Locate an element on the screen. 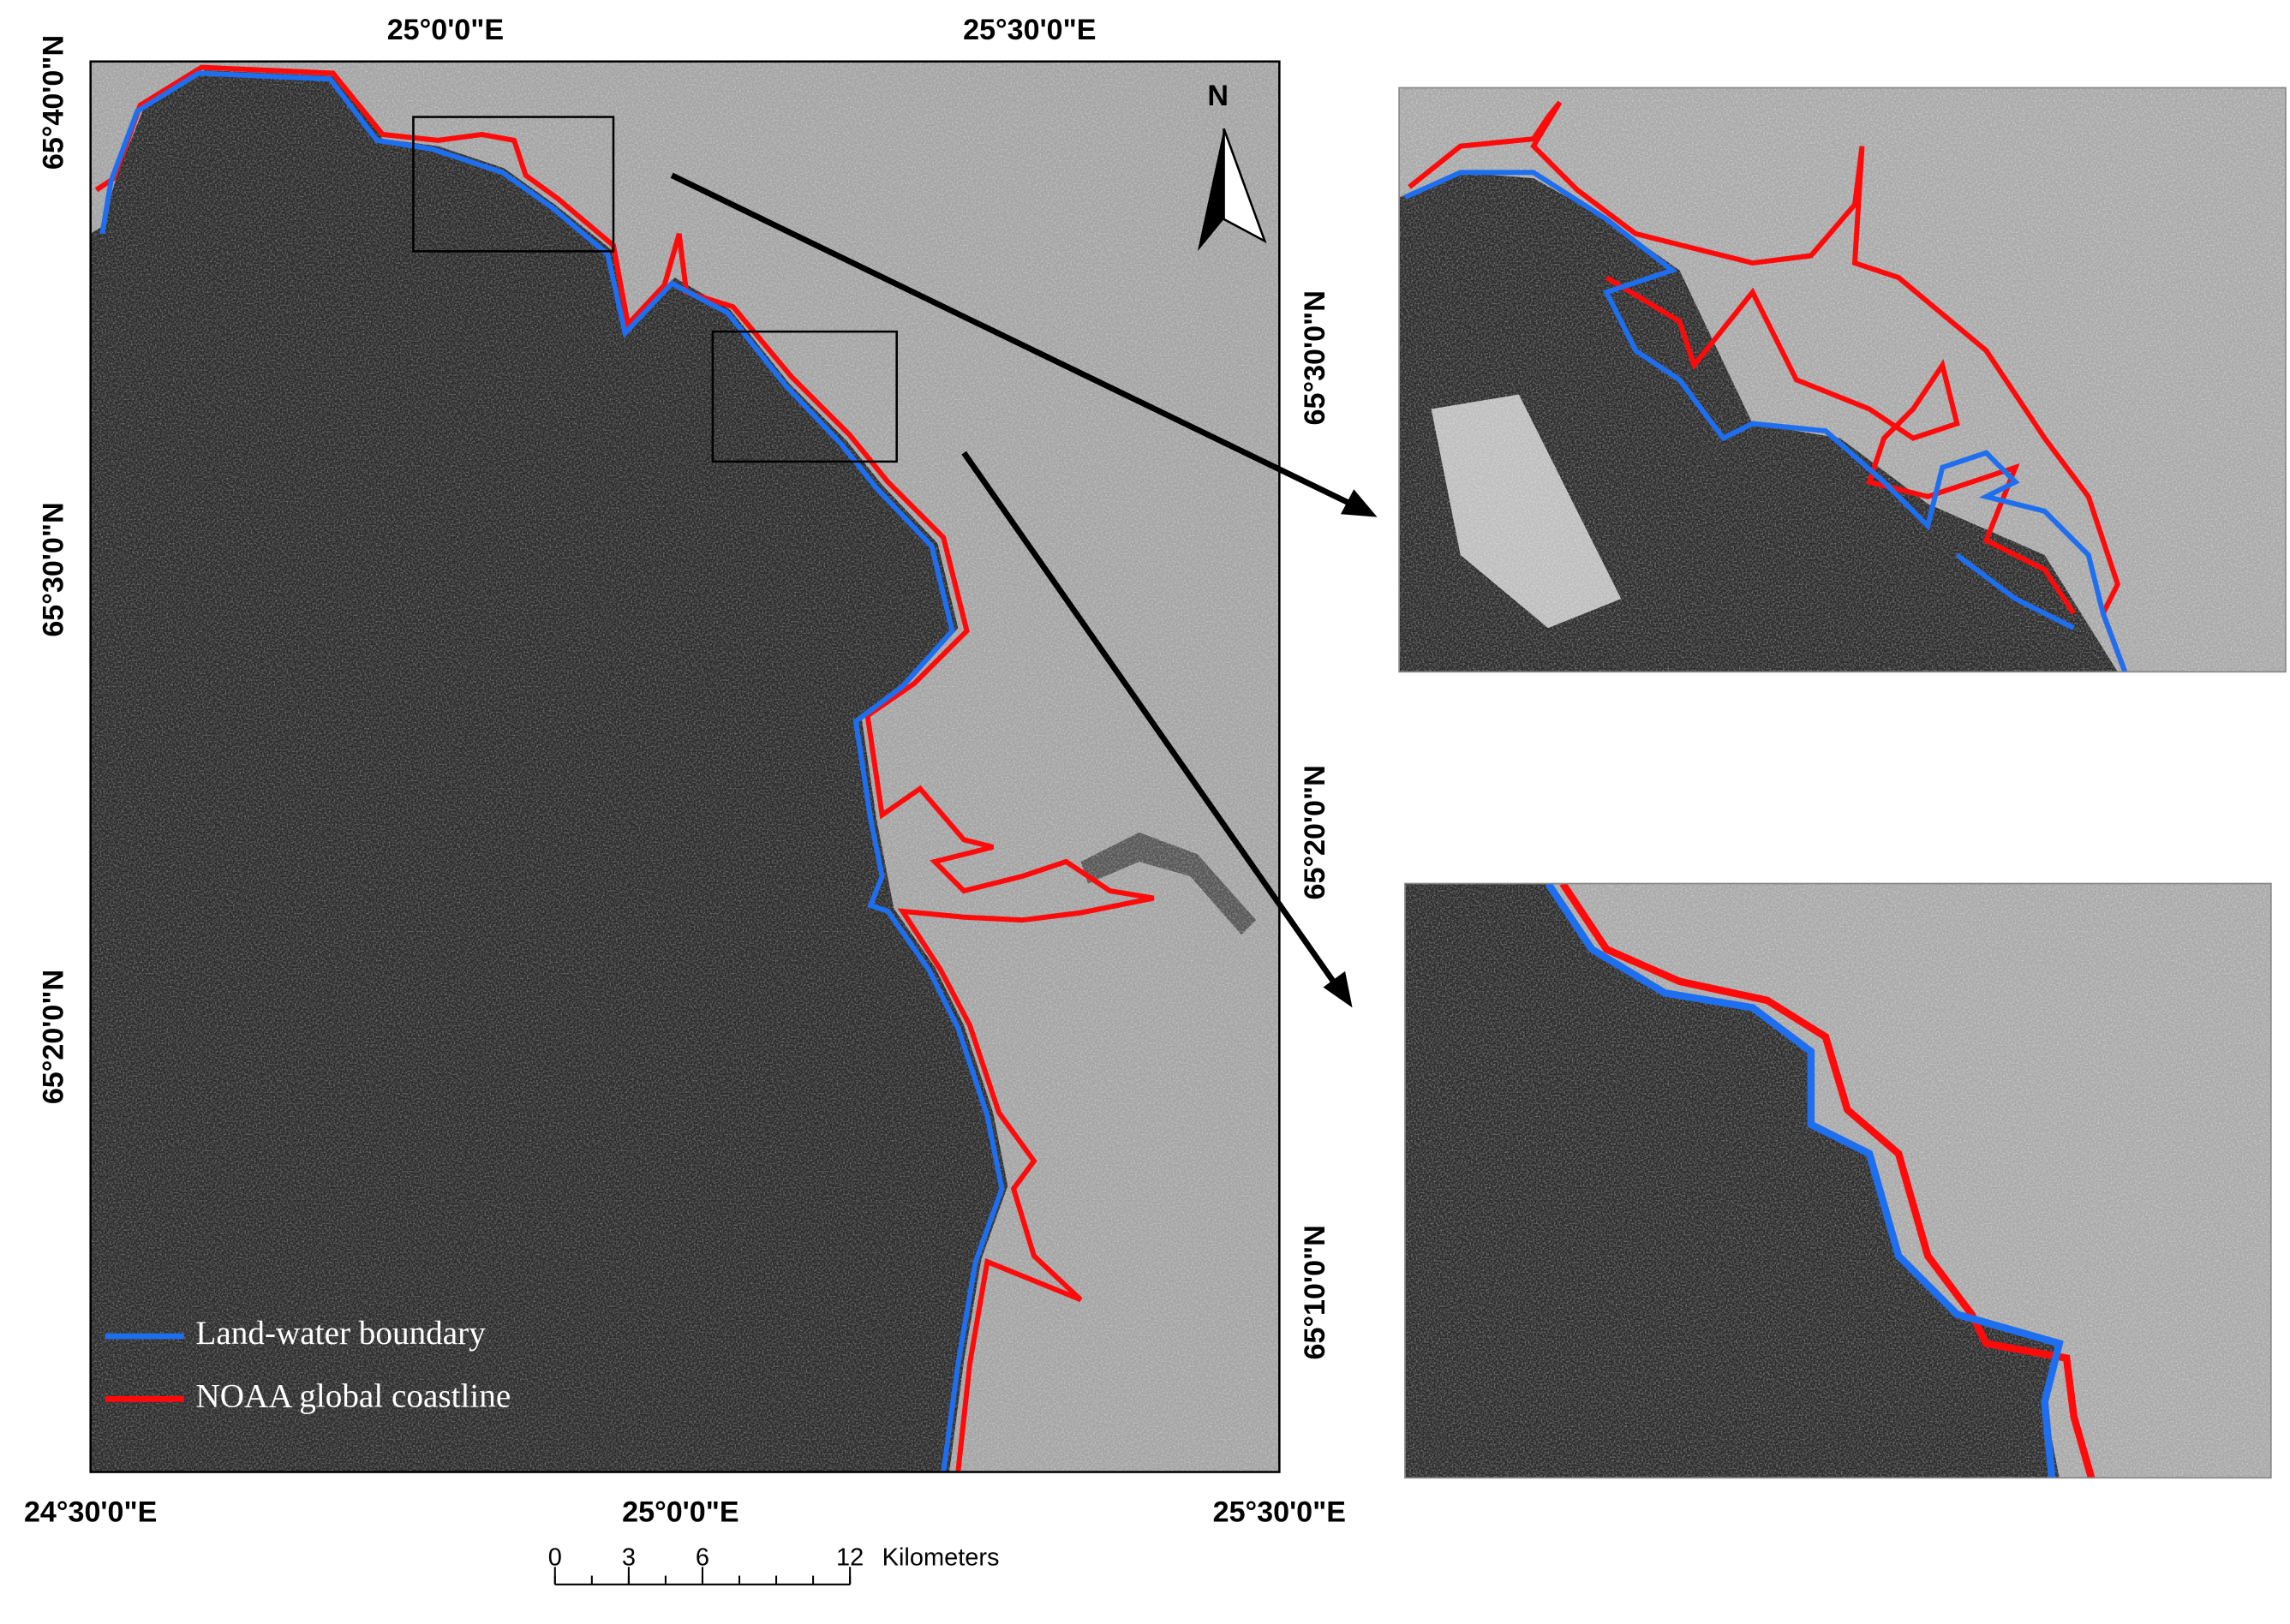 Image resolution: width=2290 pixels, height=1624 pixels. bottom-coord-label: 25°0'0"E is located at coordinates (680, 1512).